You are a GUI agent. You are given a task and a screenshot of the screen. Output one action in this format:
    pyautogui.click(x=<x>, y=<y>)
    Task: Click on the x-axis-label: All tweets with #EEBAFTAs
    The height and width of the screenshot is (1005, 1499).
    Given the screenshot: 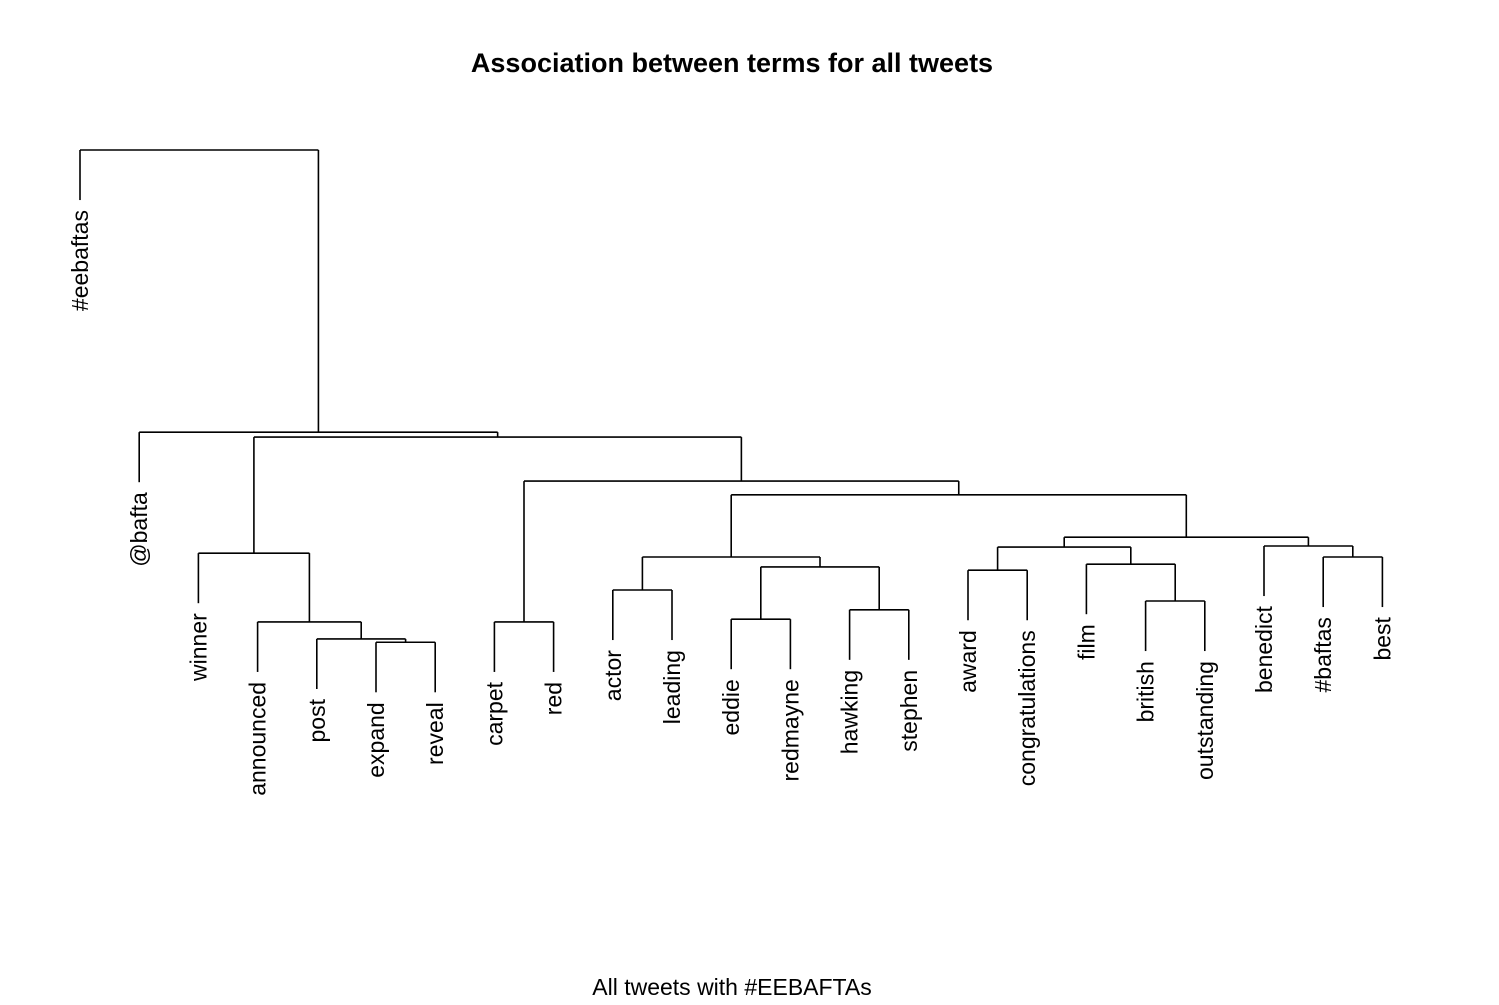 What is the action you would take?
    pyautogui.click(x=732, y=987)
    